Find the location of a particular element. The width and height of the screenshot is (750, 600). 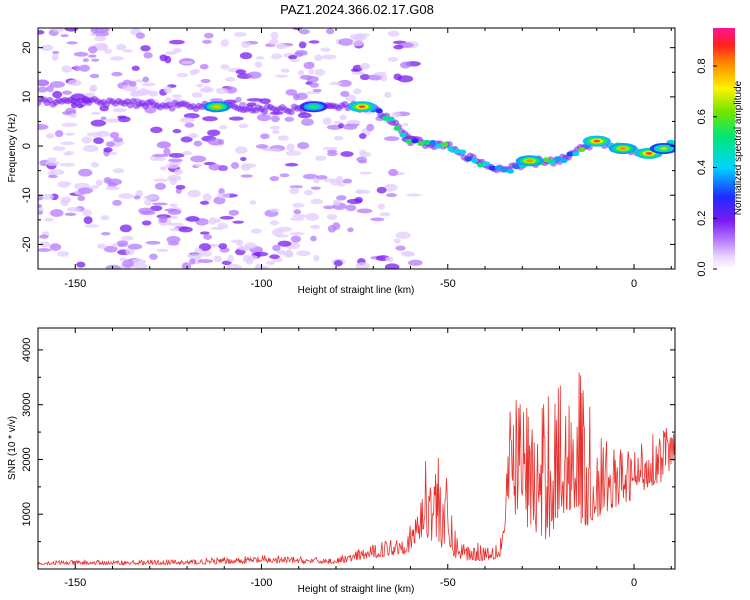

colorbar-tick-label: 0.4 is located at coordinates (702, 167).